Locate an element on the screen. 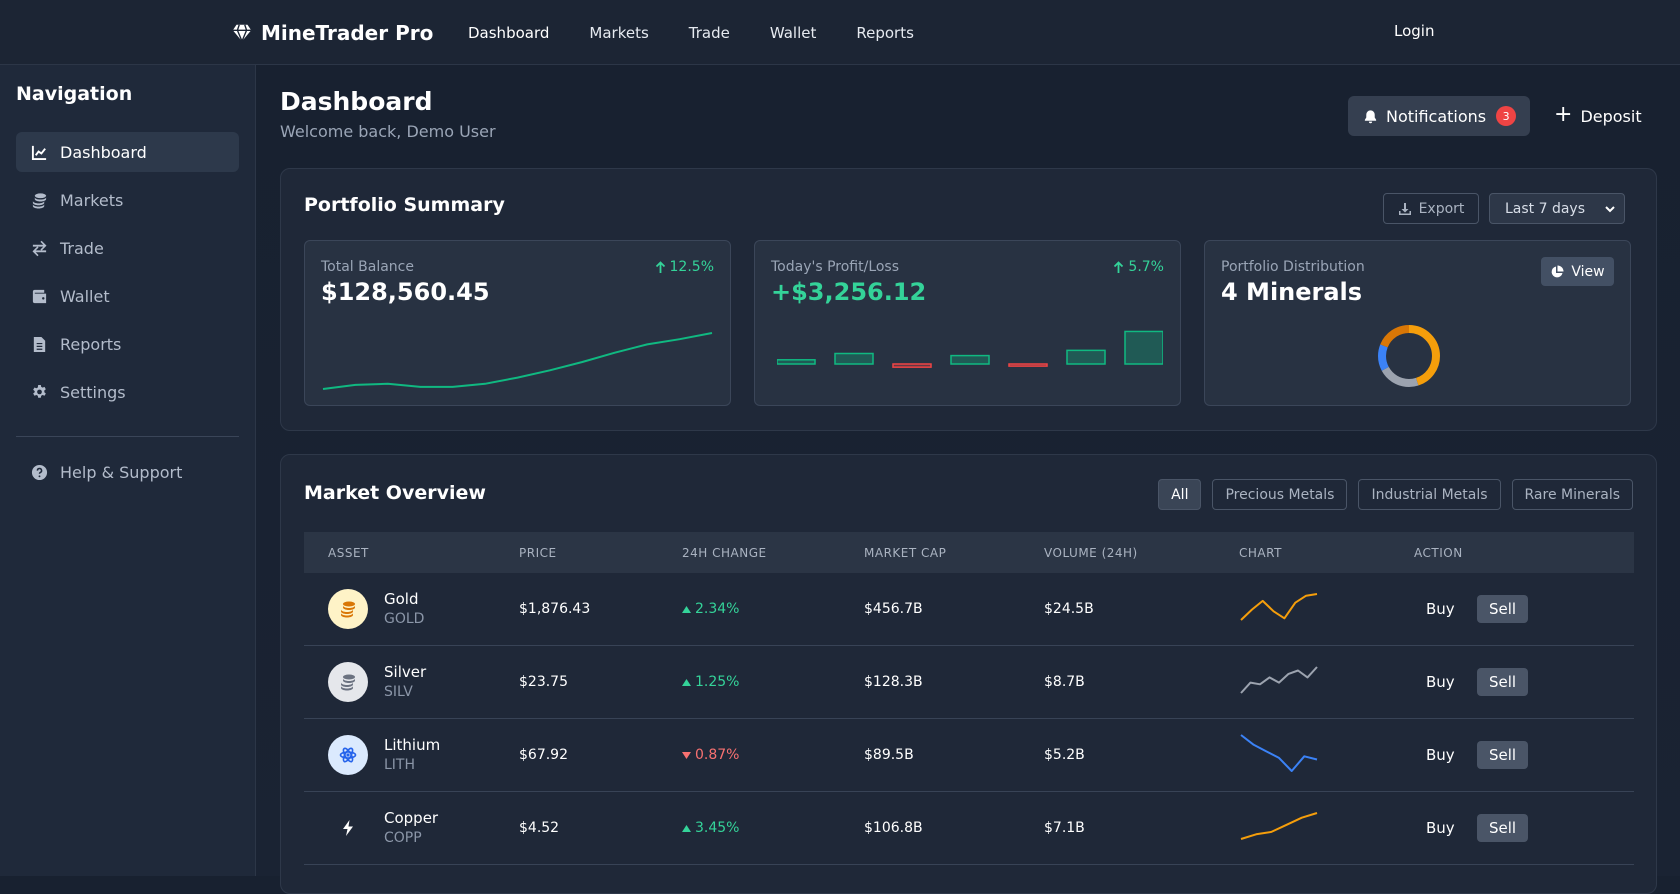 The width and height of the screenshot is (1680, 894). asset-name: Silver is located at coordinates (405, 672).